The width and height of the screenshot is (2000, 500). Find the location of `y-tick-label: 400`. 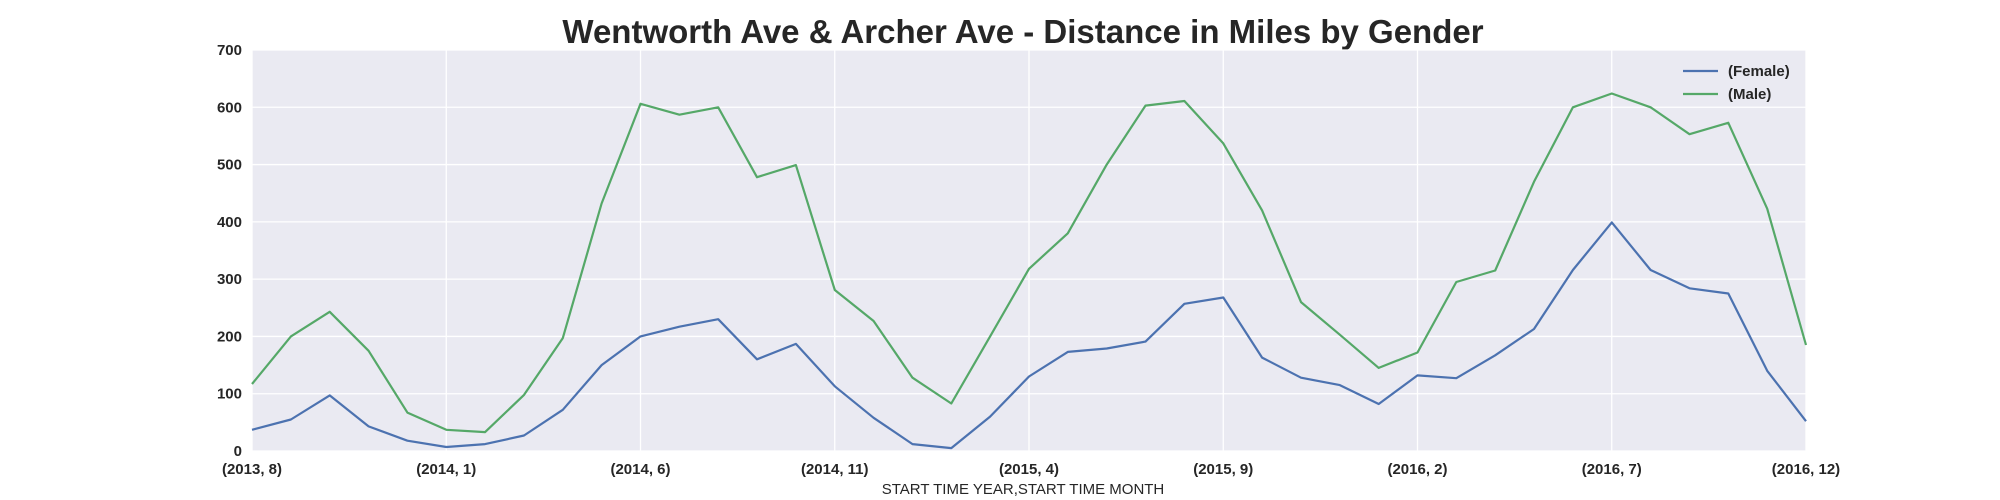

y-tick-label: 400 is located at coordinates (229, 222).